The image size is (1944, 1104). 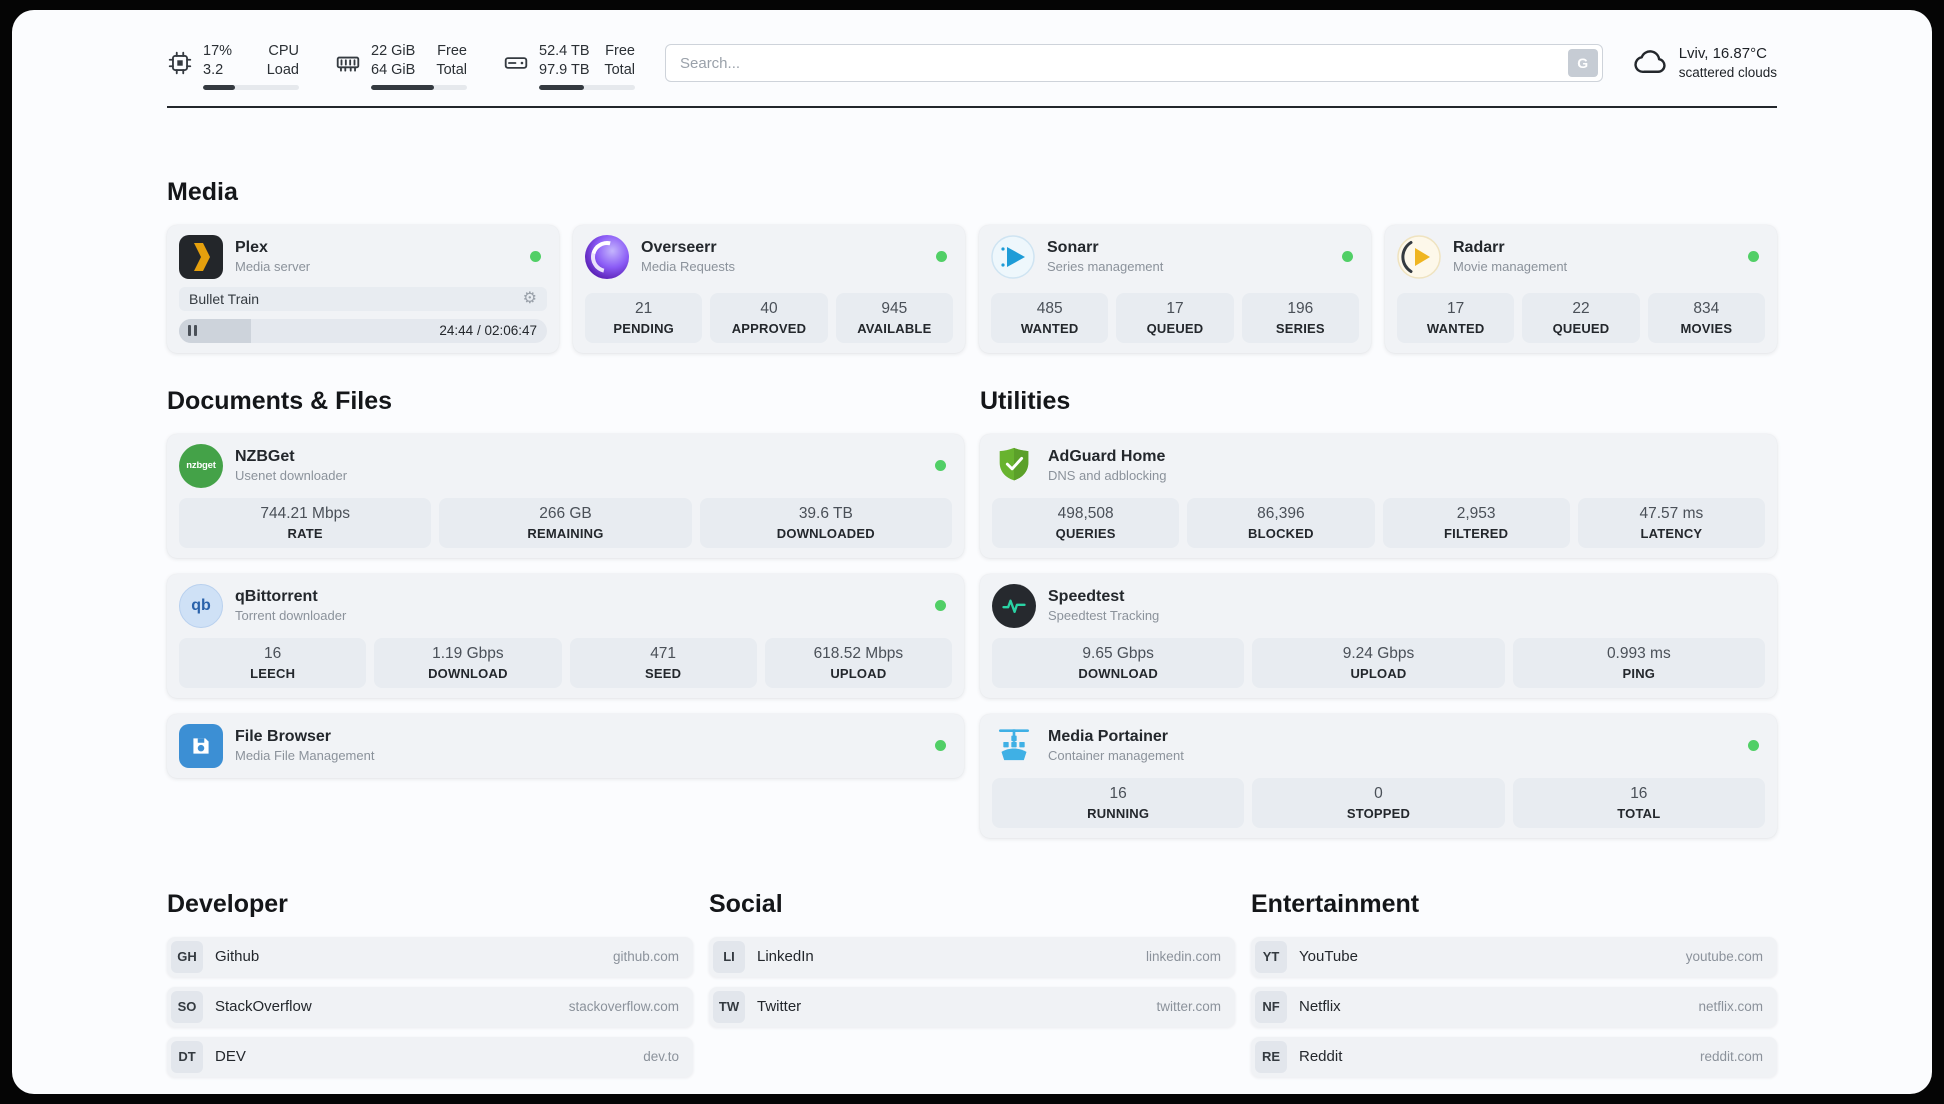 I want to click on cpu-load-value: 3.2, so click(x=213, y=69).